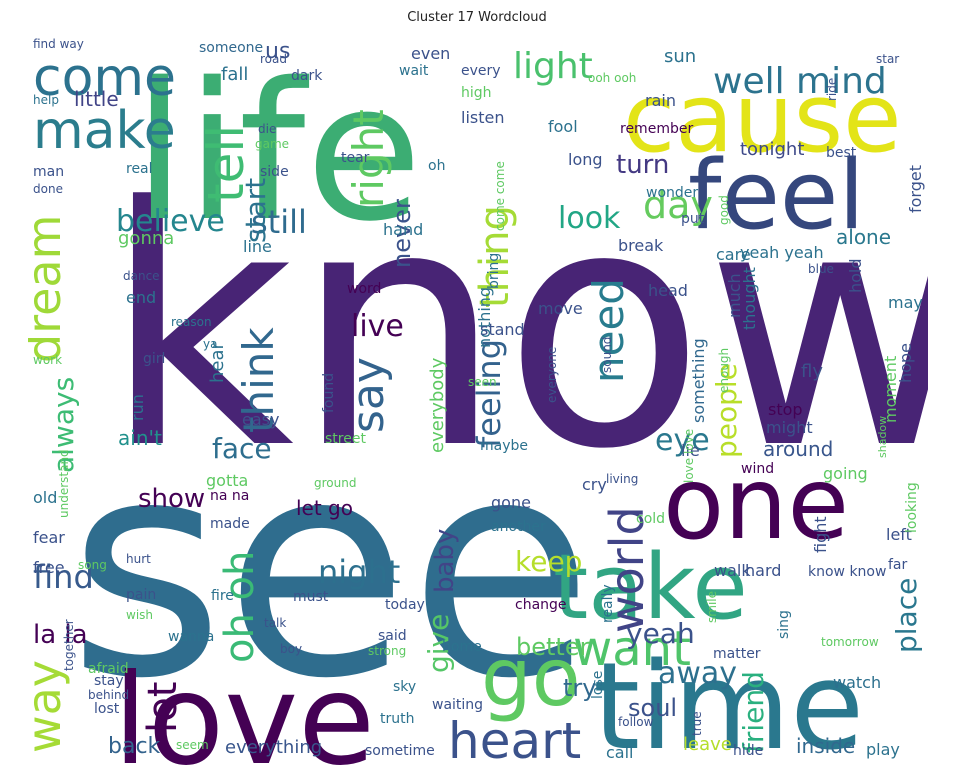 Image resolution: width=954 pixels, height=784 pixels. I want to click on word-call: call, so click(620, 752).